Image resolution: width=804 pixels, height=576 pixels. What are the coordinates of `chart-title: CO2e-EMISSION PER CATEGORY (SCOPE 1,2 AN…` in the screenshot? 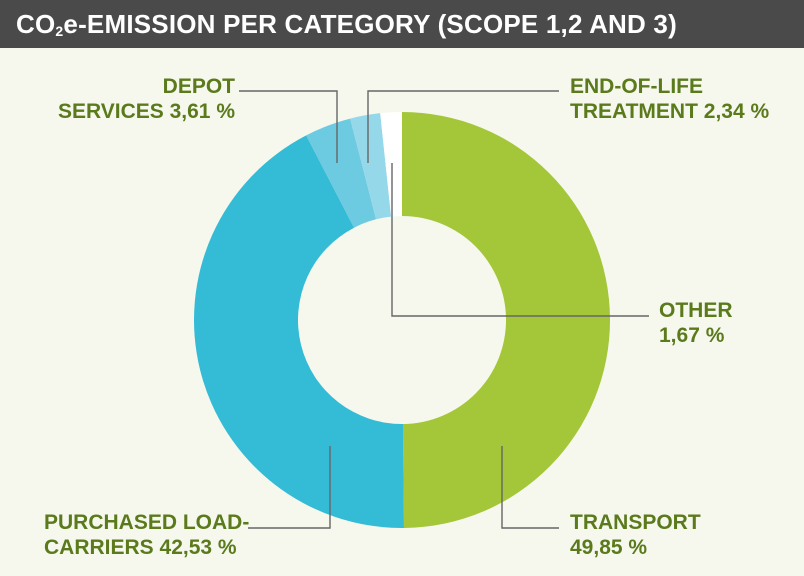 It's located at (346, 24).